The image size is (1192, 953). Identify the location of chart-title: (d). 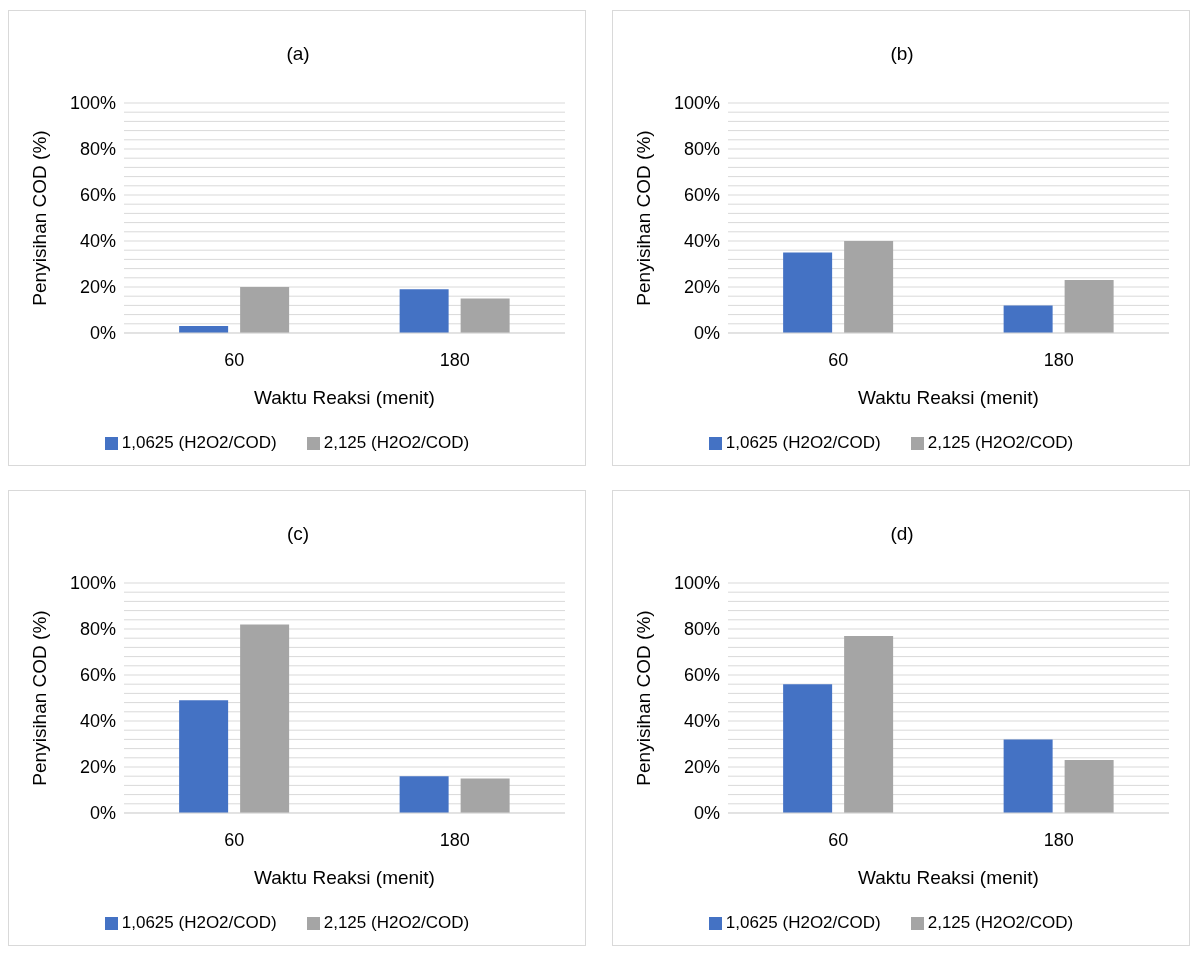
(902, 534).